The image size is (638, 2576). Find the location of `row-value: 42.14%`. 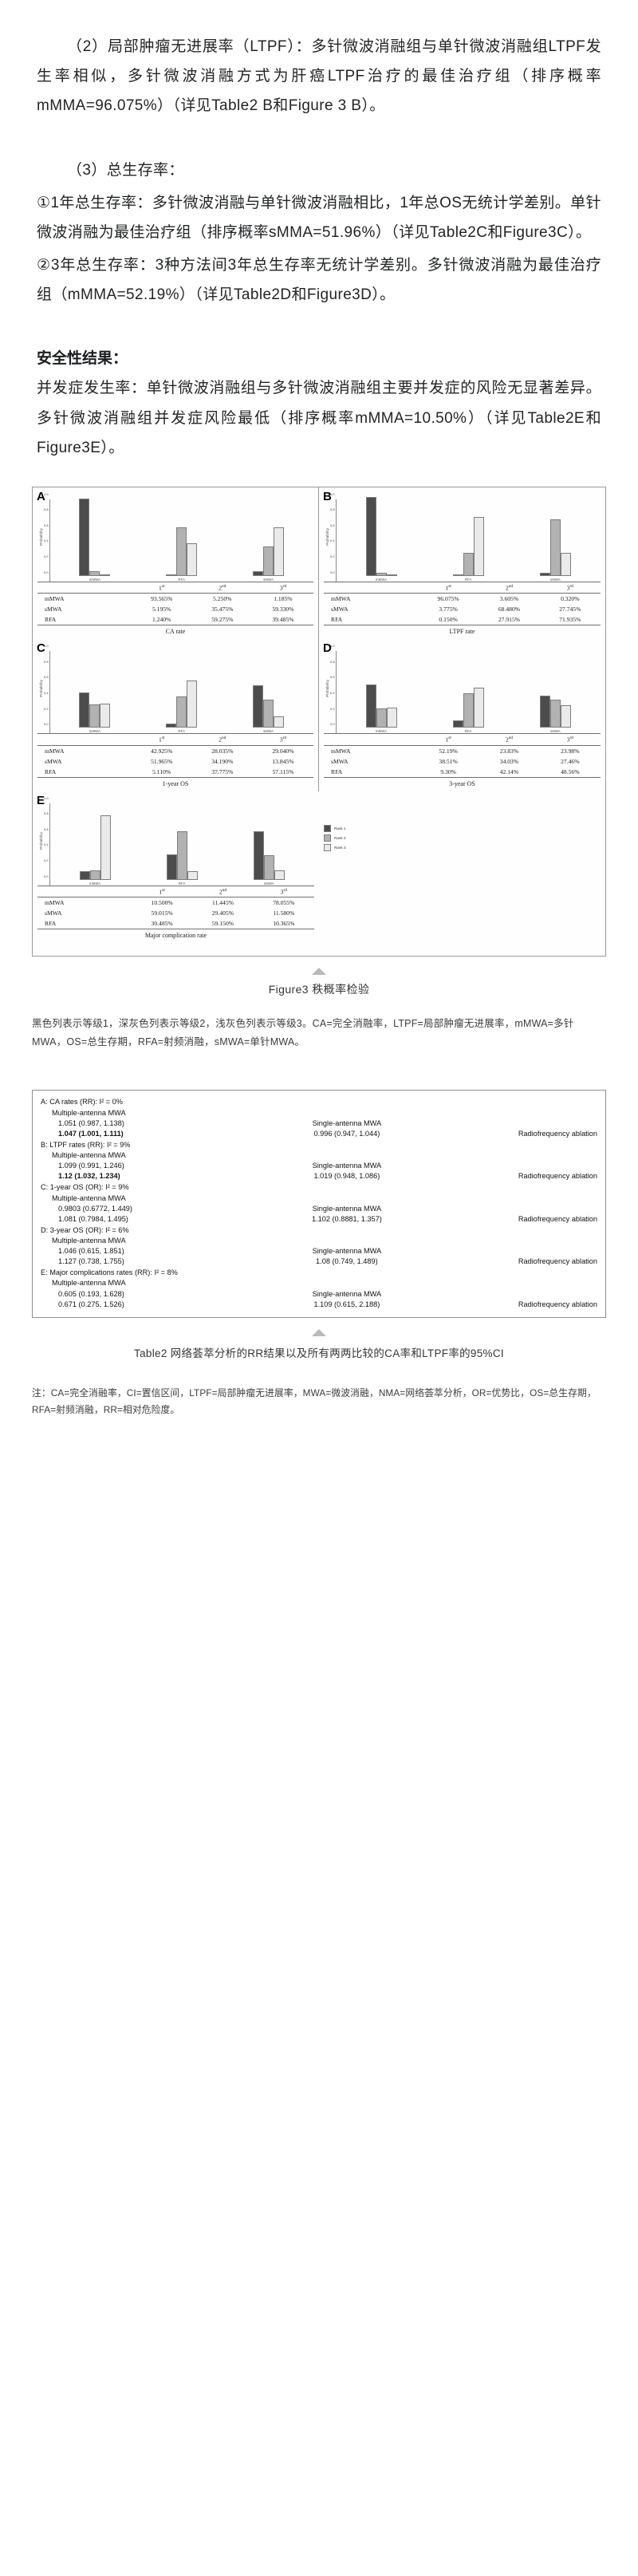

row-value: 42.14% is located at coordinates (509, 772).